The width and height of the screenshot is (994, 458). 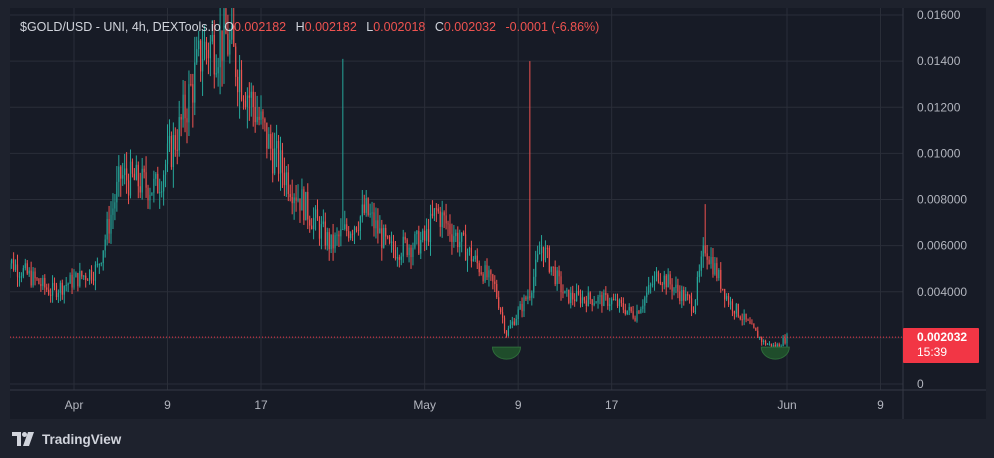 I want to click on x-tick-label: Jun, so click(x=786, y=405).